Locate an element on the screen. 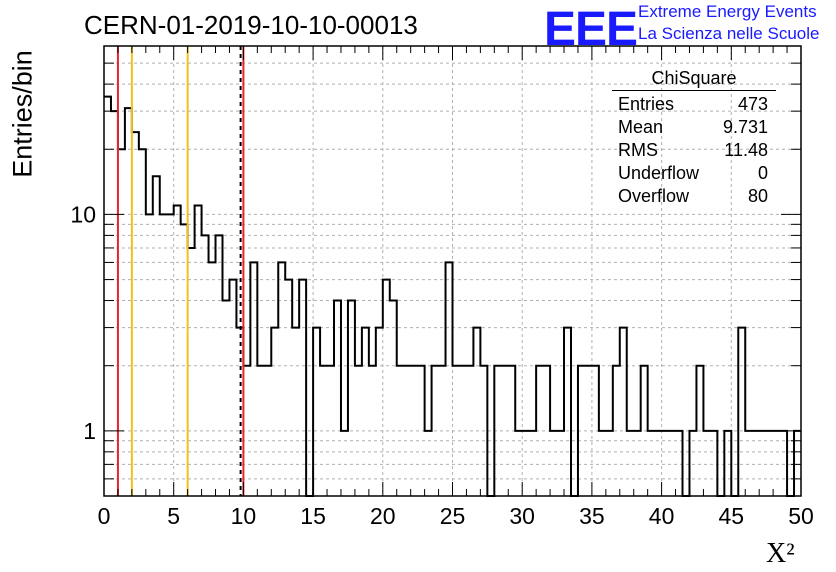 This screenshot has height=572, width=836. stats-value: 80 is located at coordinates (757, 196).